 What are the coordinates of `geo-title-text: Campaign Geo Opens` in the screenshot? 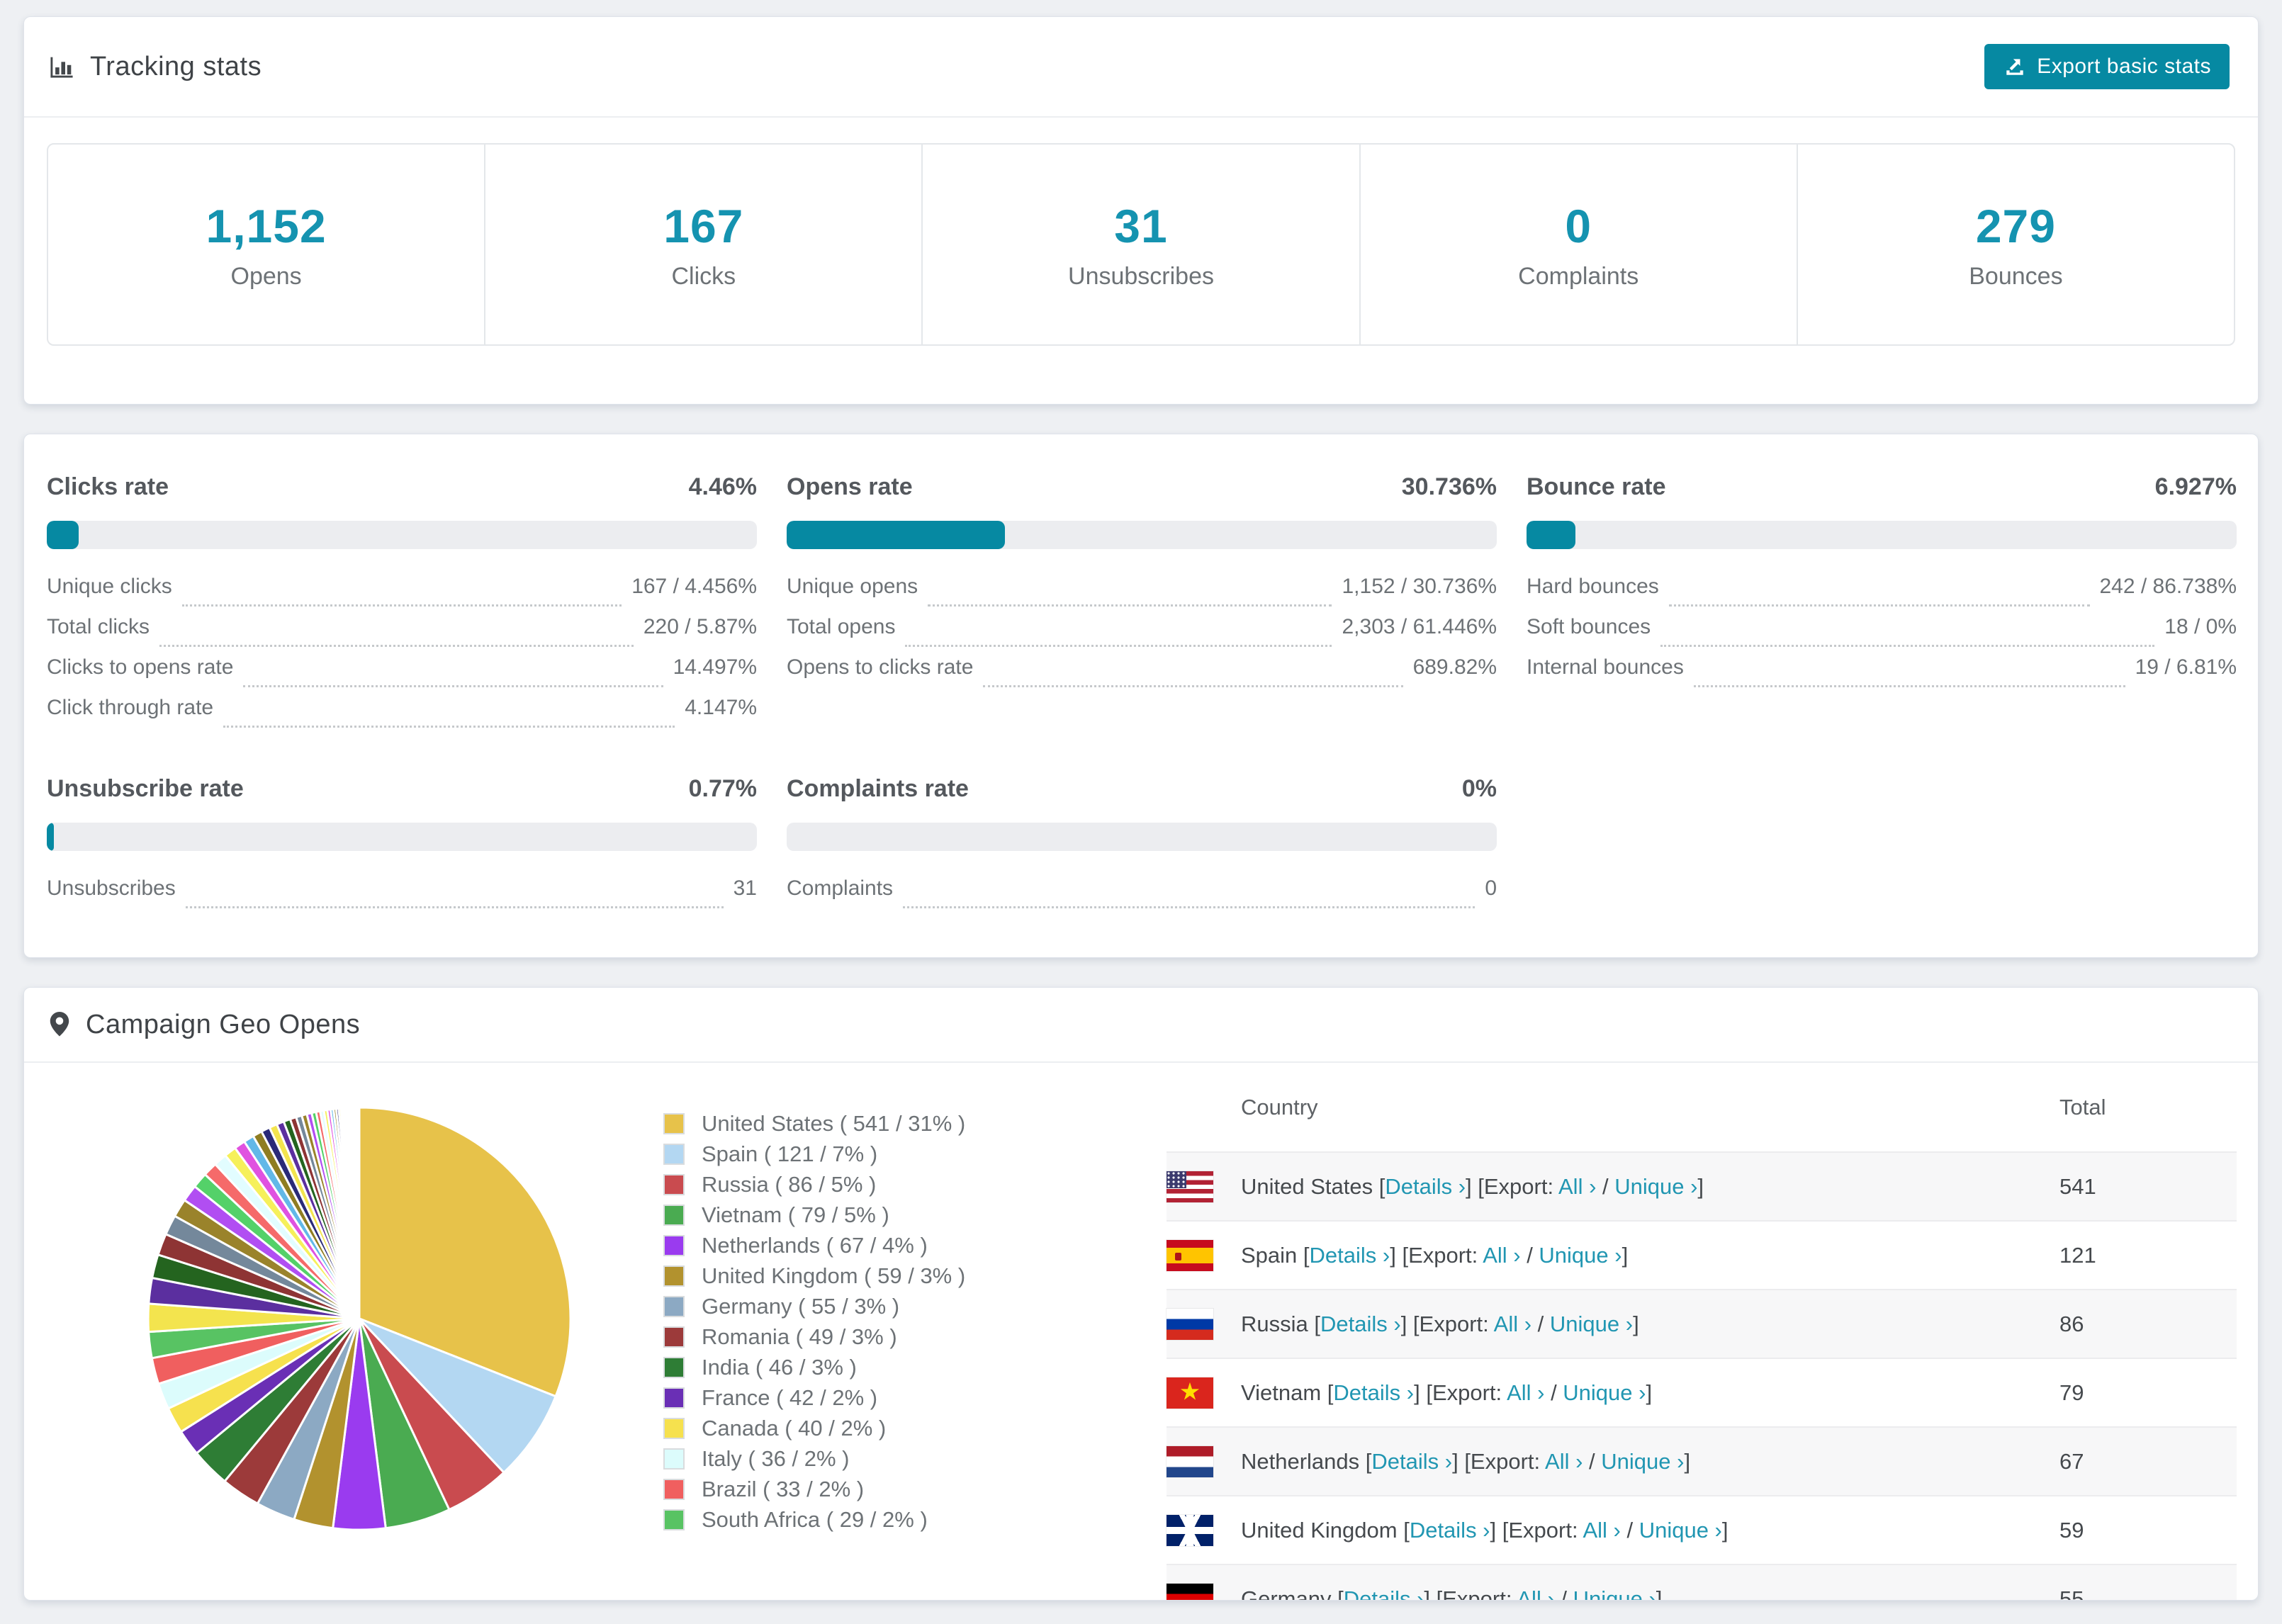 It's located at (223, 1024).